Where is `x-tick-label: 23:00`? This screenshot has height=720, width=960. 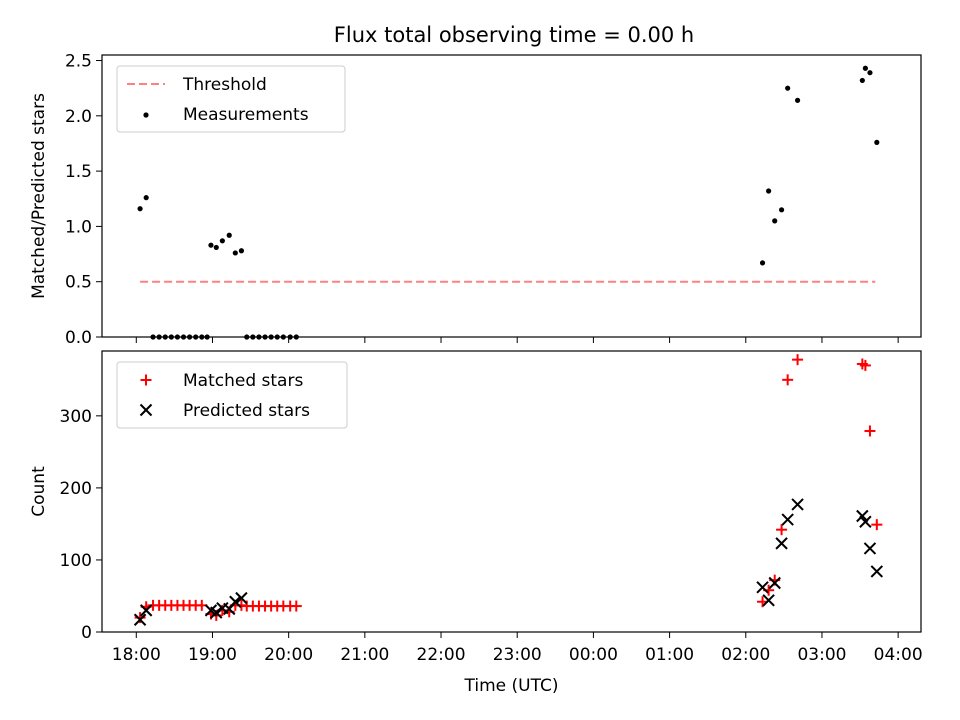
x-tick-label: 23:00 is located at coordinates (517, 655).